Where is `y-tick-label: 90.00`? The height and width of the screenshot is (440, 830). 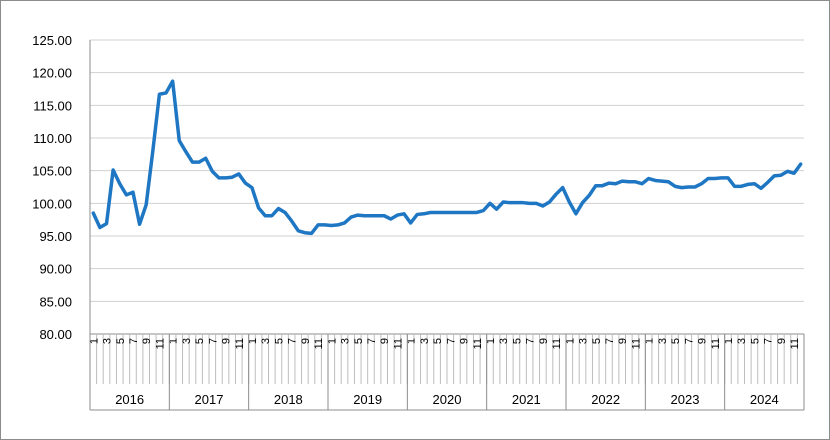
y-tick-label: 90.00 is located at coordinates (55, 269).